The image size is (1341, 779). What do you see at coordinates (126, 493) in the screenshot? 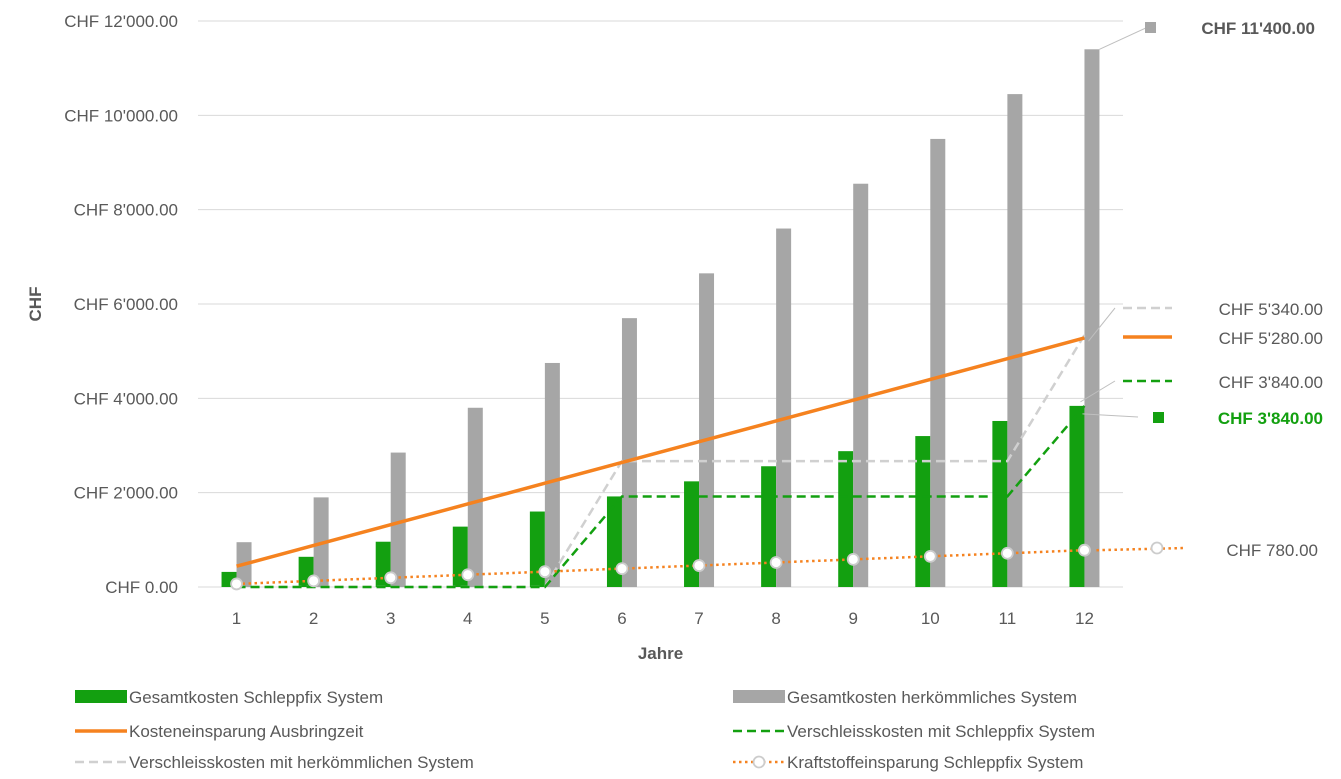
I see `y-tick-label: CHF 2'000.00` at bounding box center [126, 493].